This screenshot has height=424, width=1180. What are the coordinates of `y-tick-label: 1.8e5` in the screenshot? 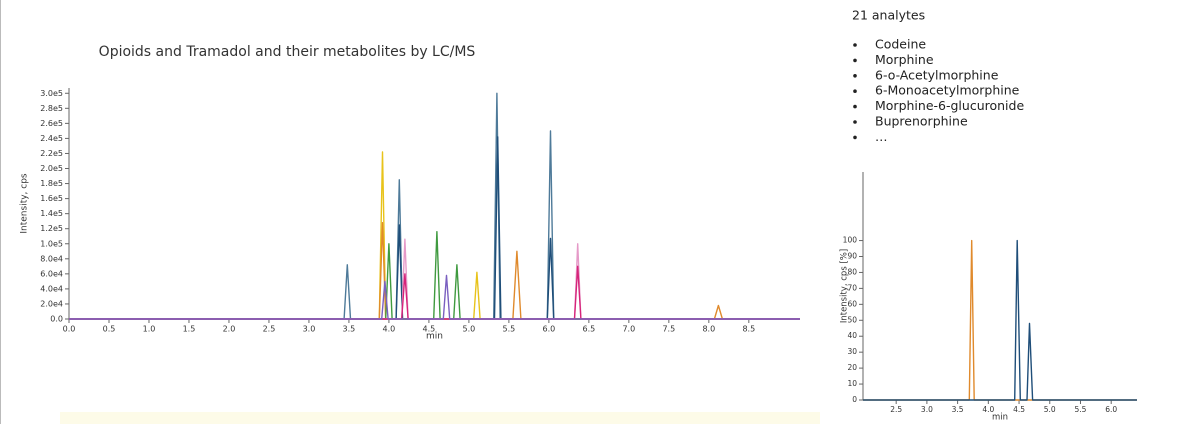 It's located at (51, 183).